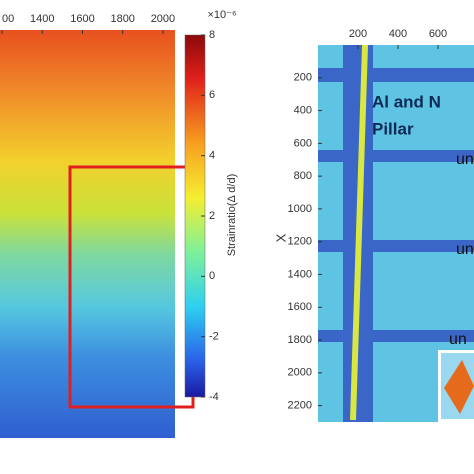  I want to click on y-tick-label: 1600, so click(300, 307).